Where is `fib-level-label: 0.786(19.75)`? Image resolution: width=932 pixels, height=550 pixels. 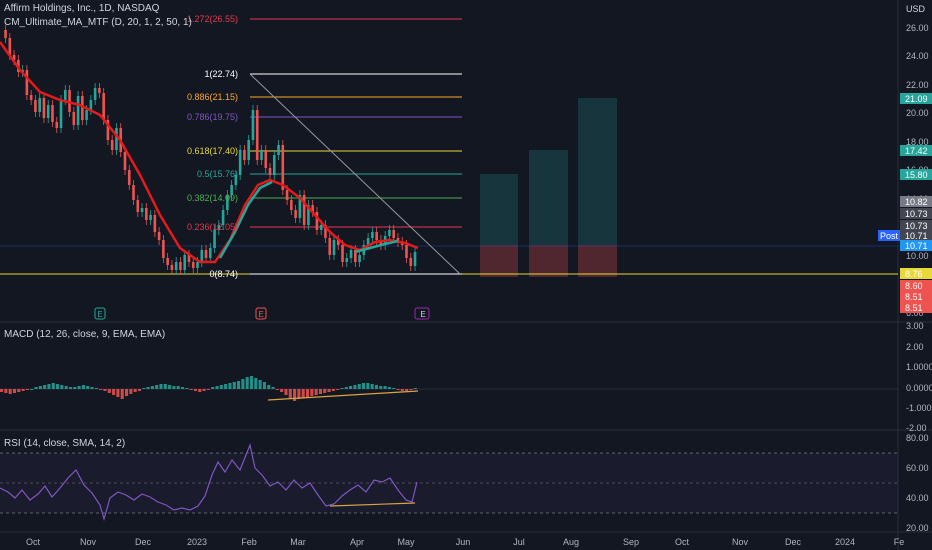
fib-level-label: 0.786(19.75) is located at coordinates (212, 117).